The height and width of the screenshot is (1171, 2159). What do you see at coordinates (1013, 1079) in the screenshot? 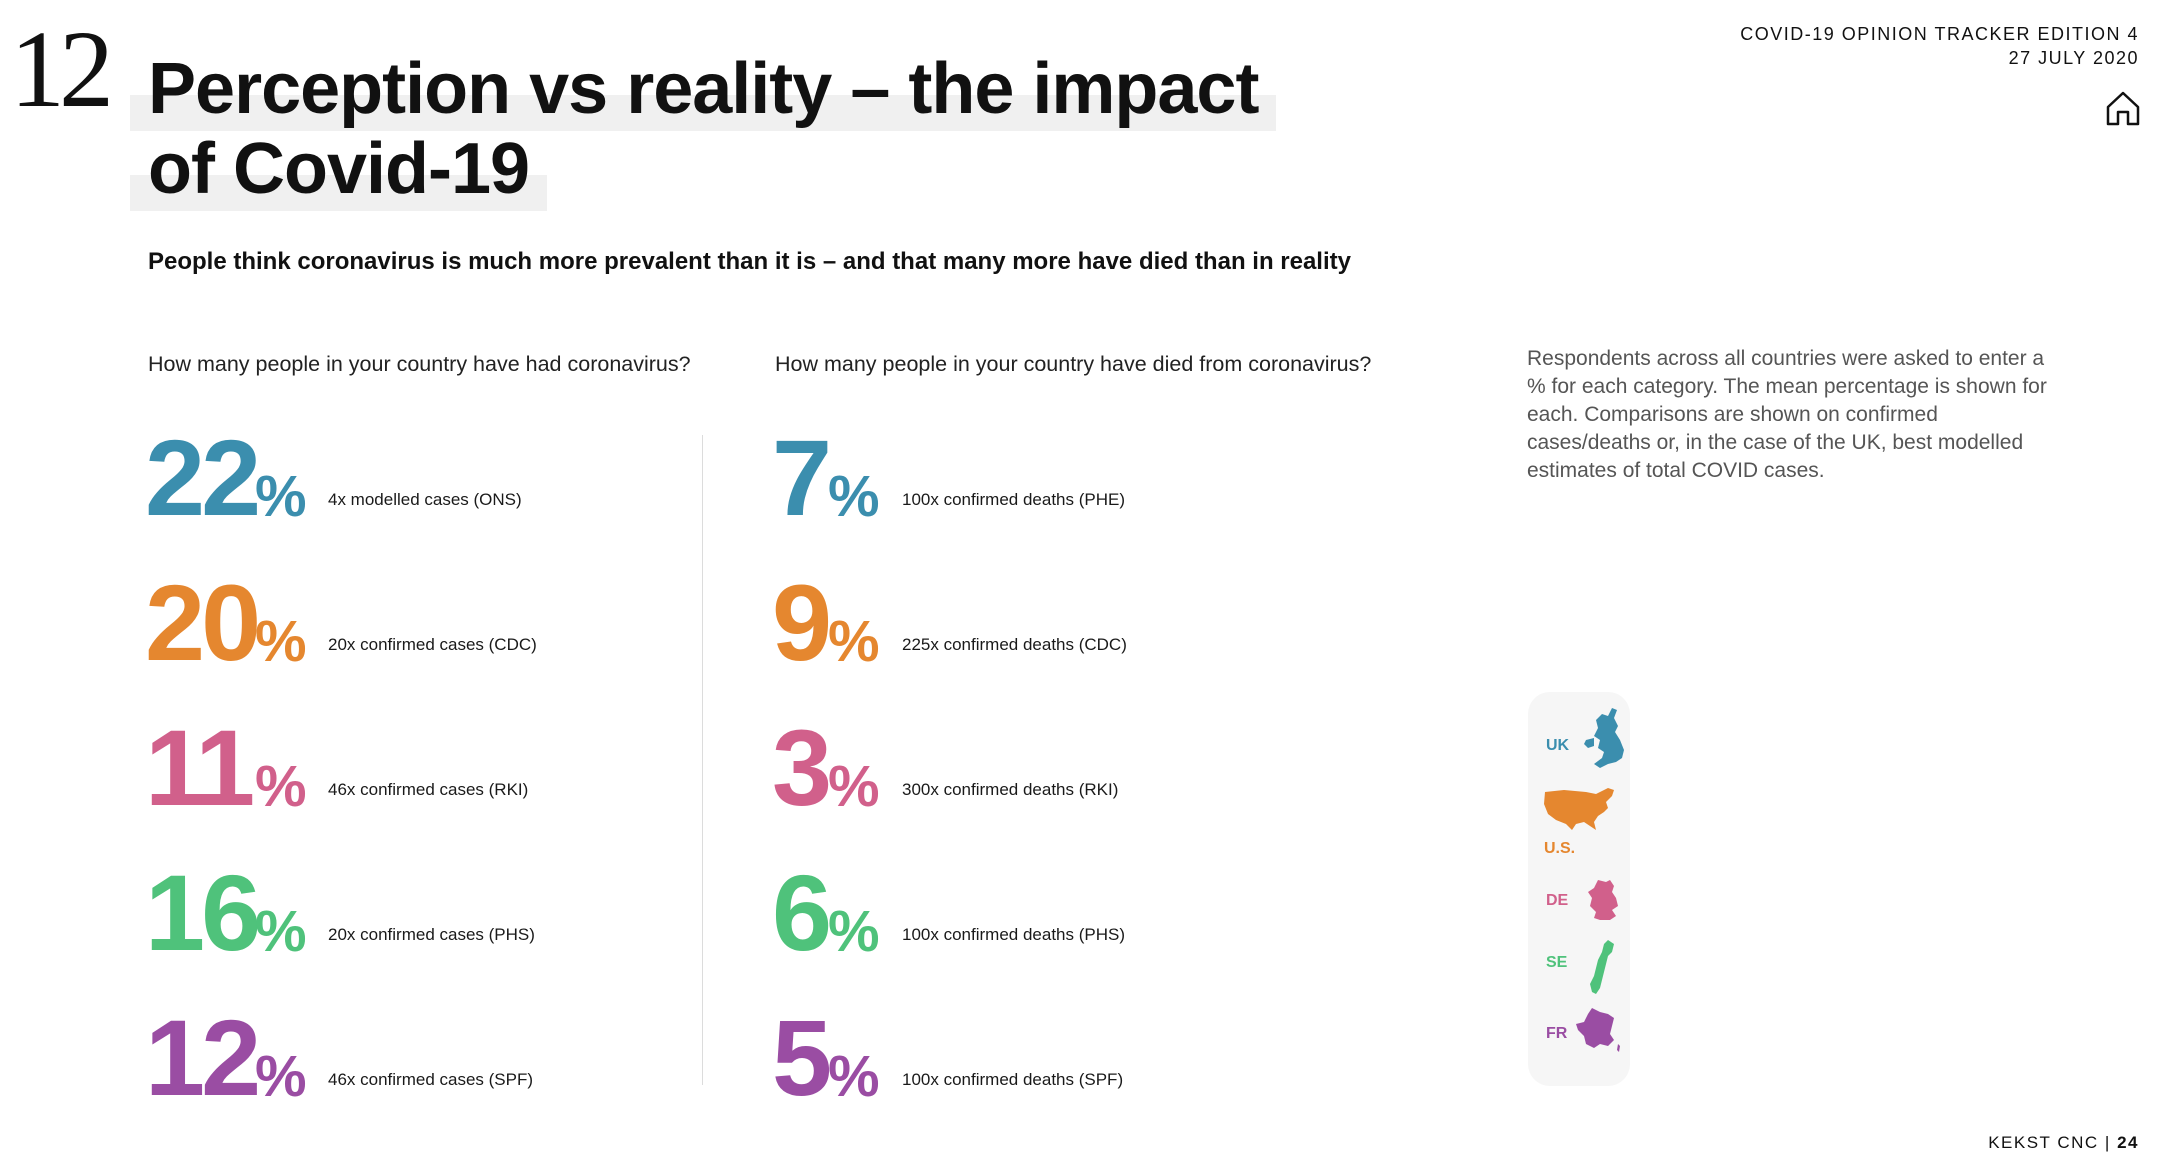
I see `stat-note: 100x confirmed deaths (SPF)` at bounding box center [1013, 1079].